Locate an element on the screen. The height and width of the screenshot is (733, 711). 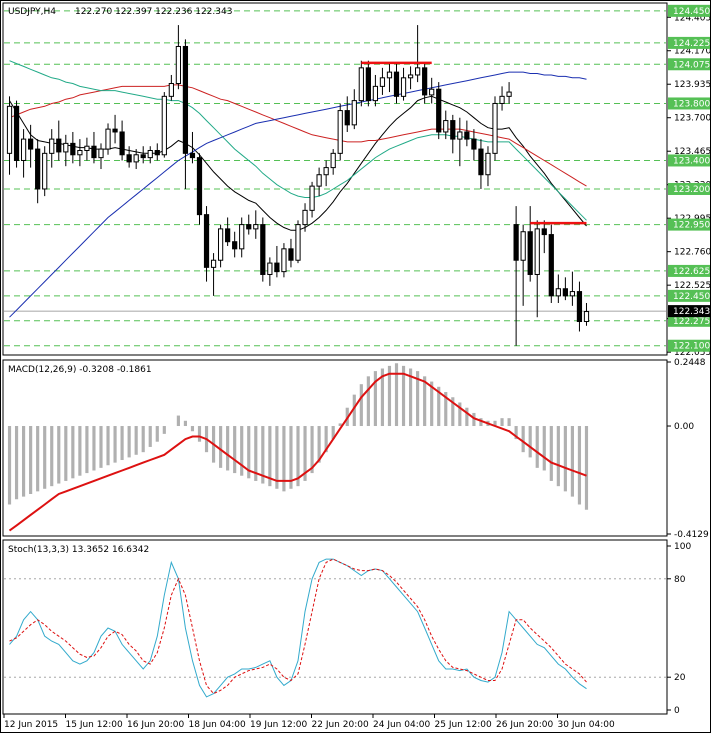
time-tick-label: 12 Jun 2015 is located at coordinates (31, 725).